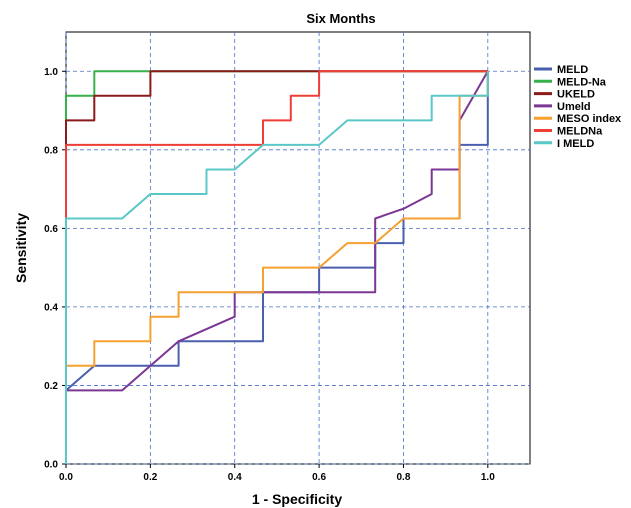 The width and height of the screenshot is (631, 508). I want to click on x-tick-label: 0.6, so click(319, 477).